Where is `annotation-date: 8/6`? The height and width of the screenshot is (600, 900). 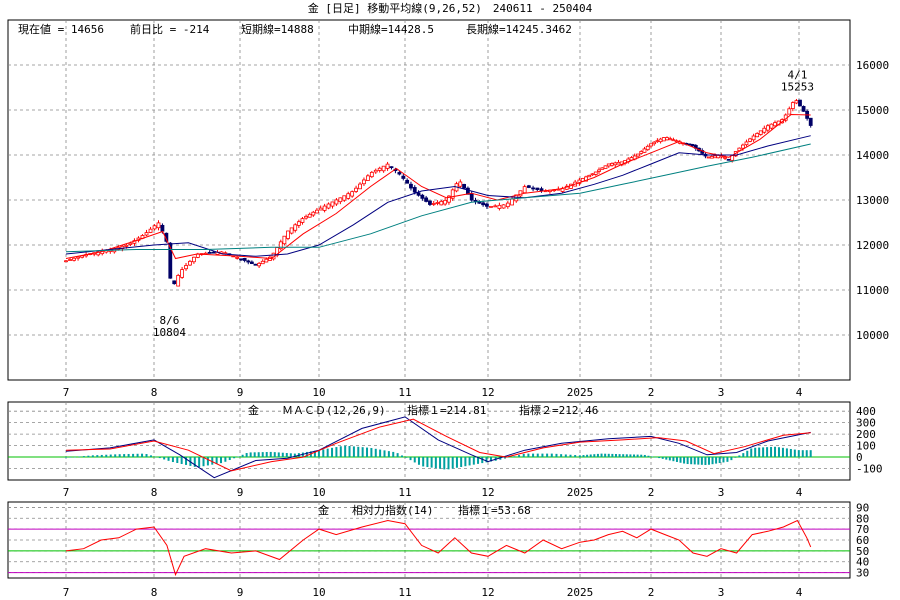 annotation-date: 8/6 is located at coordinates (170, 320).